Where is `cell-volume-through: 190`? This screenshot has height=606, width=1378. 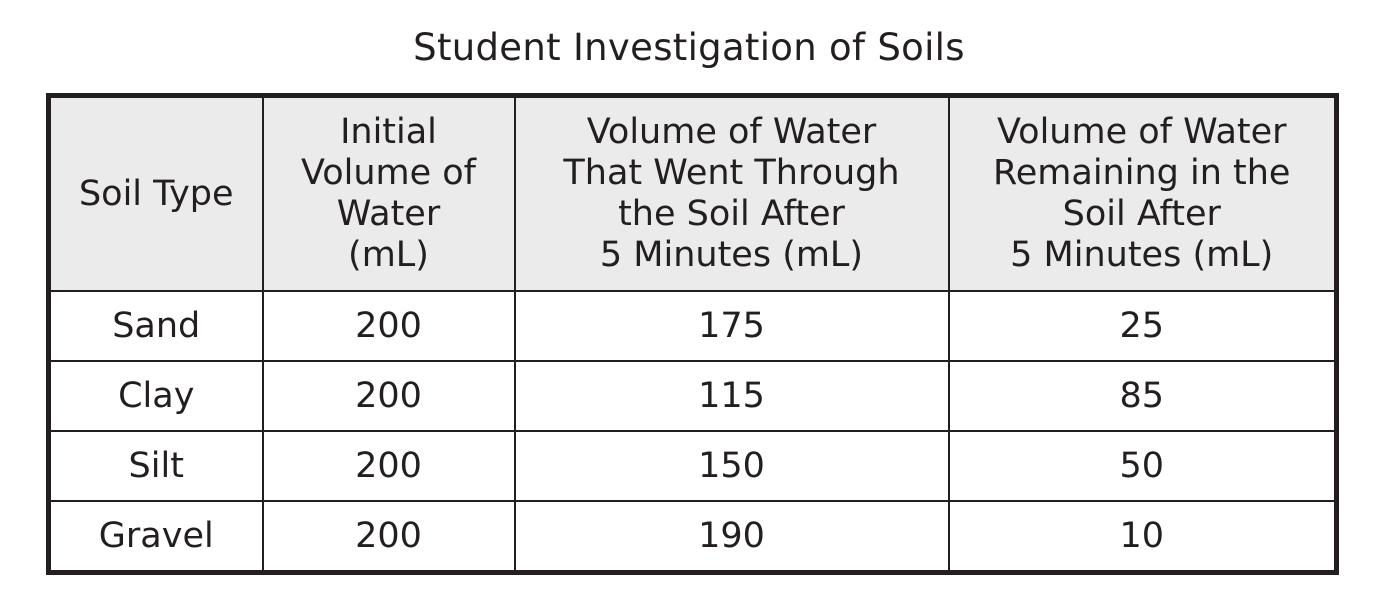
cell-volume-through: 190 is located at coordinates (731, 537).